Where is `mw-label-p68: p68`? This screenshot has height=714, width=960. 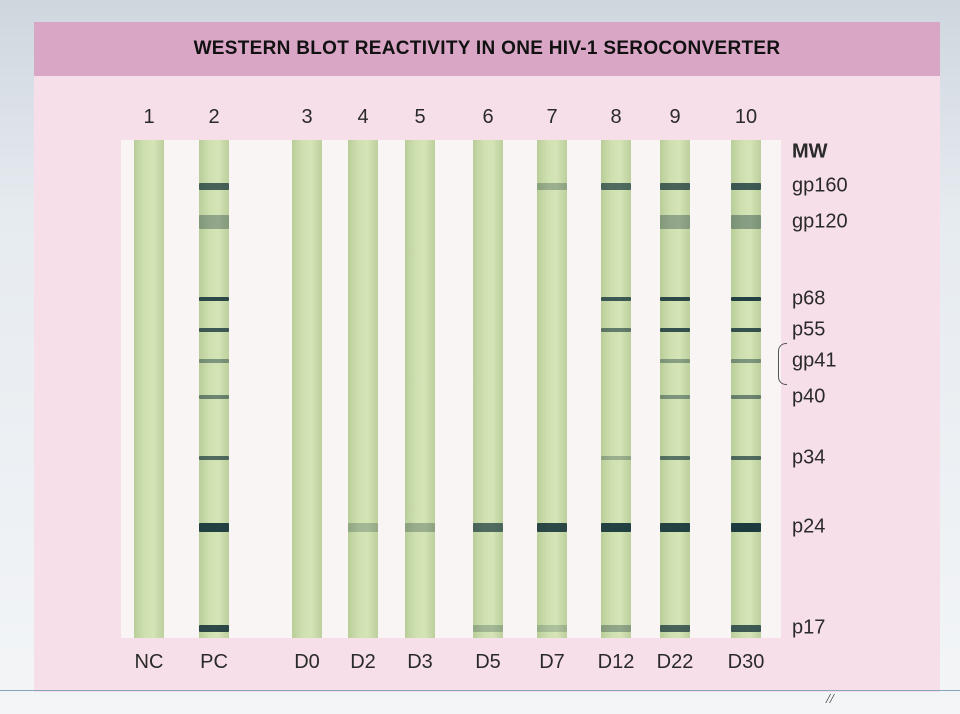 mw-label-p68: p68 is located at coordinates (809, 298).